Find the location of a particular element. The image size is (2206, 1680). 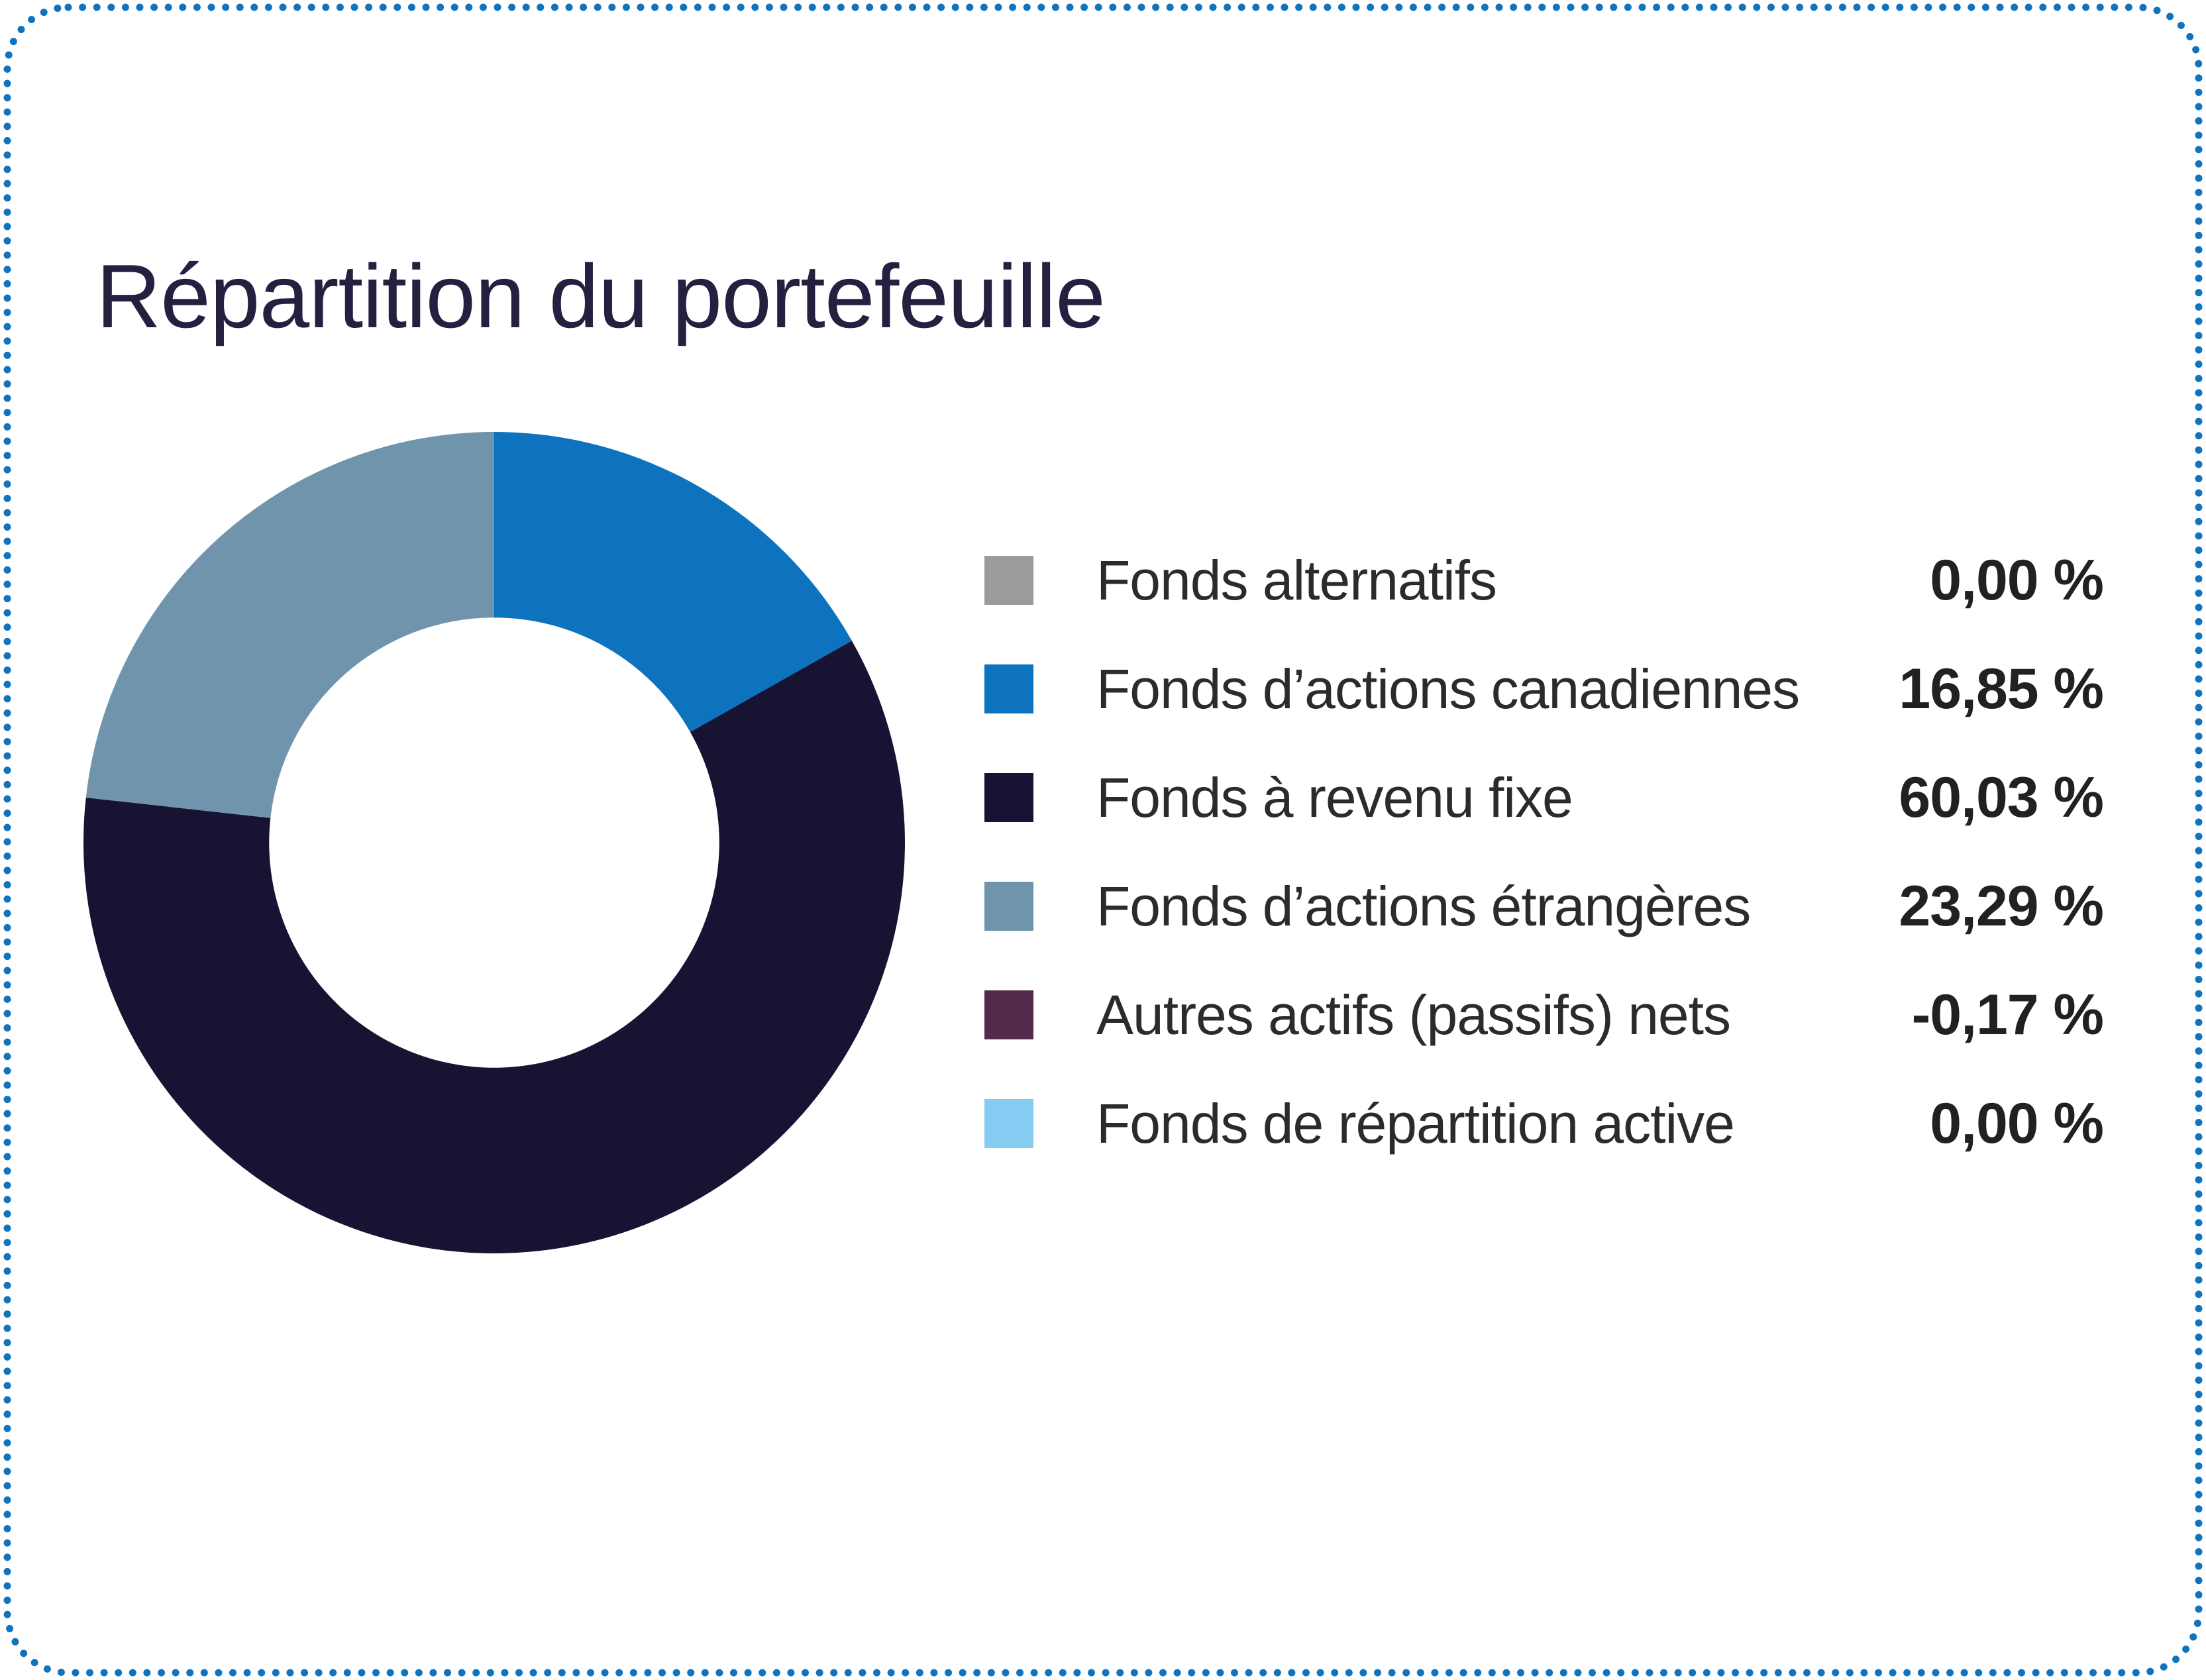

legend-row: Fonds d’actions canadiennes 16,85 % is located at coordinates (1544, 689).